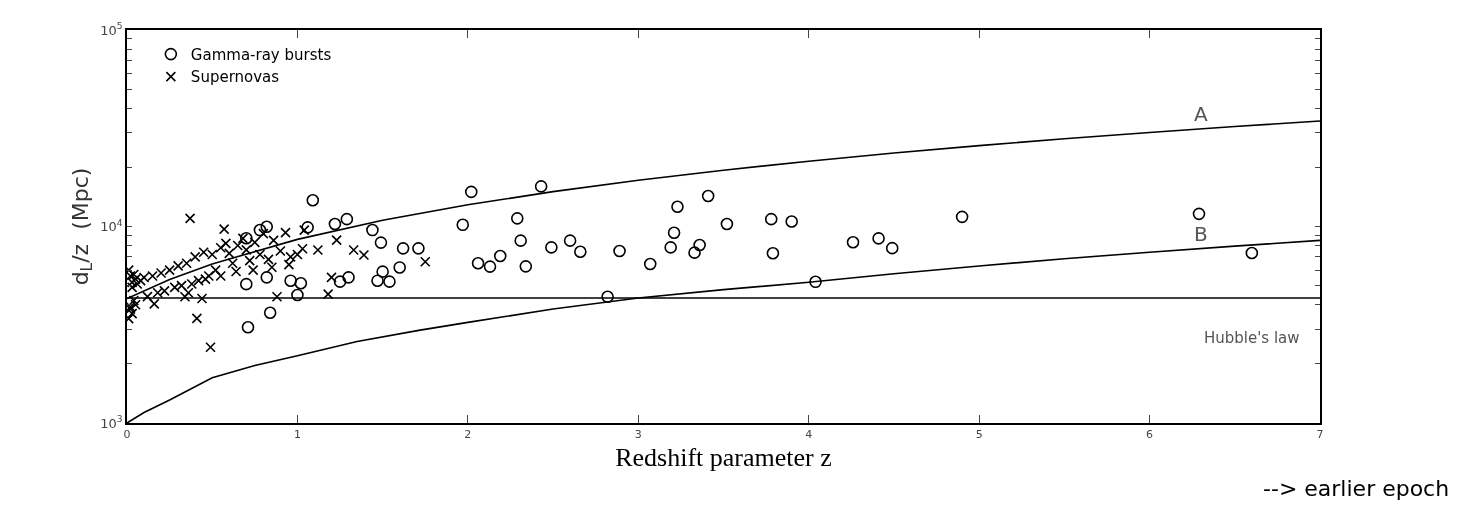  What do you see at coordinates (111, 422) in the screenshot?
I see `y-tick-label: 10$^{3}$` at bounding box center [111, 422].